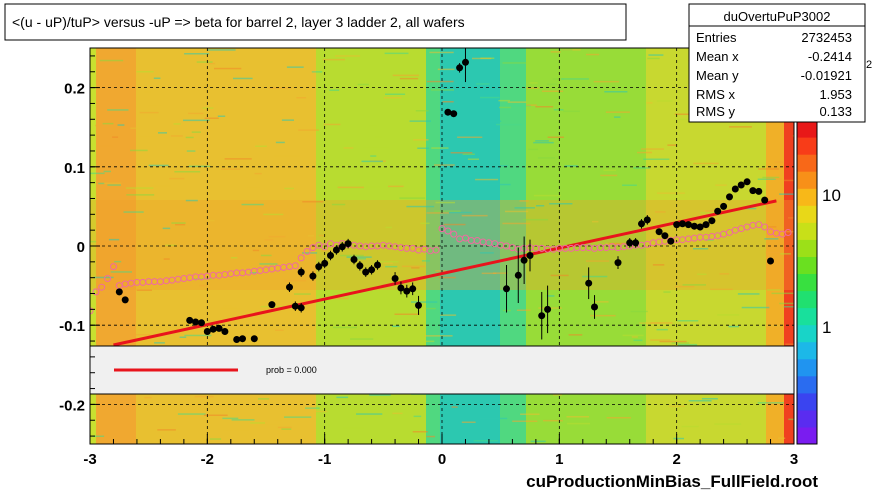 The image size is (883, 499). I want to click on x-tick-label: 2, so click(676, 459).